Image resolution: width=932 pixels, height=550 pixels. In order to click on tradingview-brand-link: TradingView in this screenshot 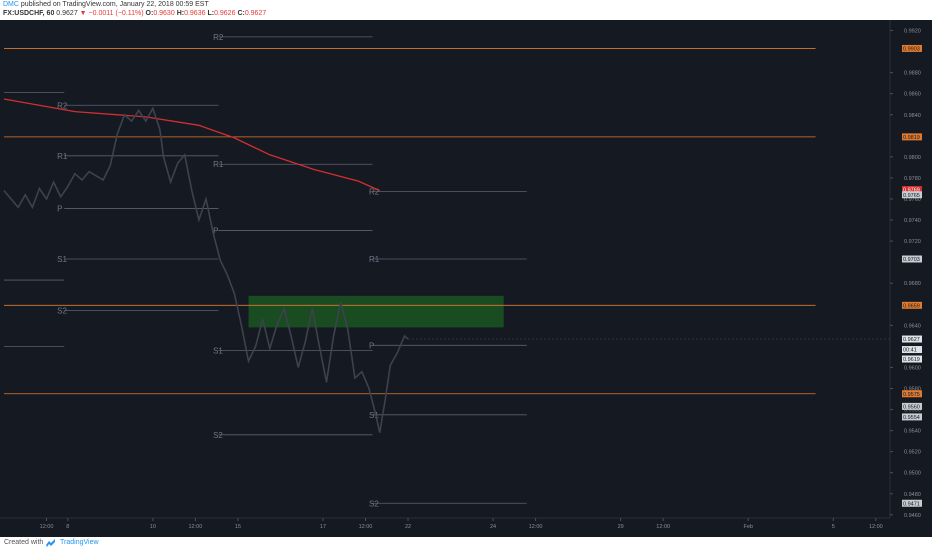, I will do `click(79, 542)`.